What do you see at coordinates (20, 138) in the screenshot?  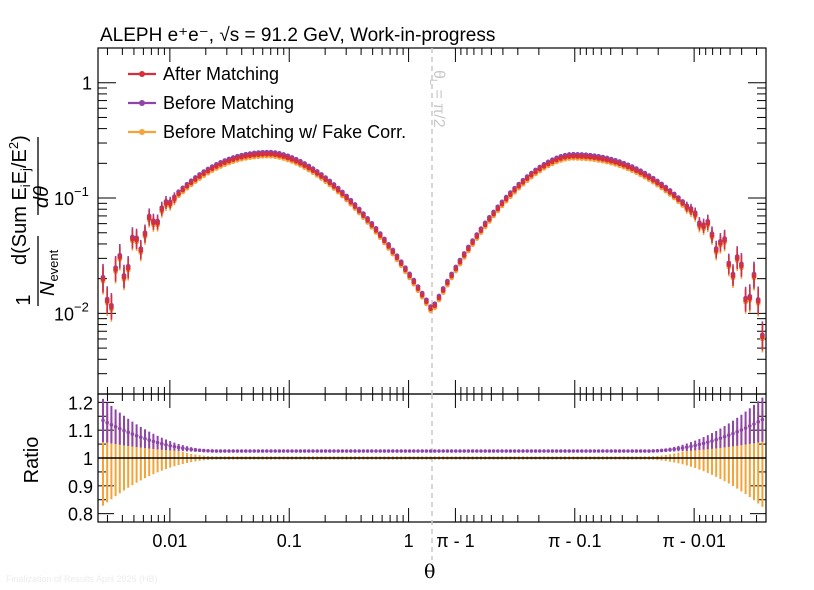 I see `ylabel-numer-close: )` at bounding box center [20, 138].